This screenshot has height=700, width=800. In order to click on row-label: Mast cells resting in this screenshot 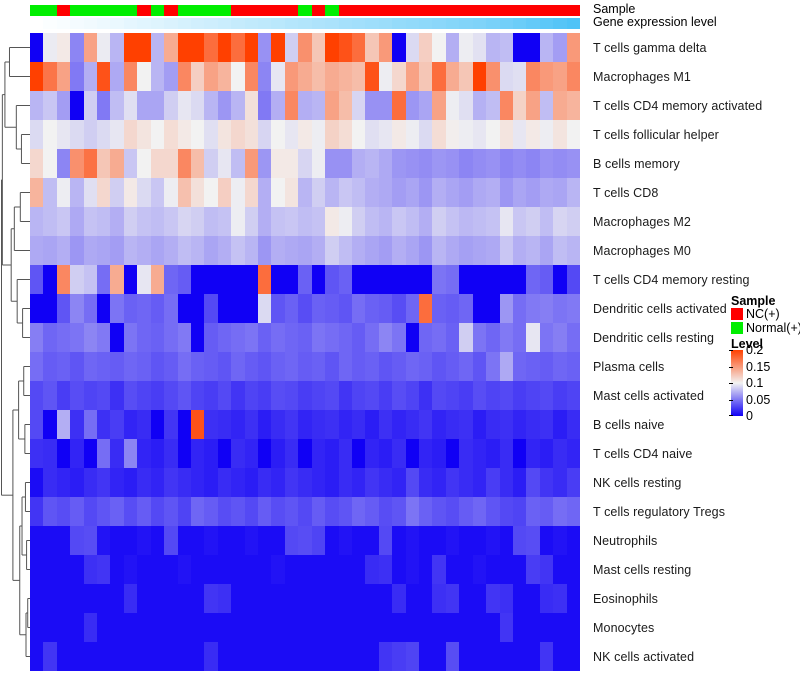, I will do `click(642, 569)`.